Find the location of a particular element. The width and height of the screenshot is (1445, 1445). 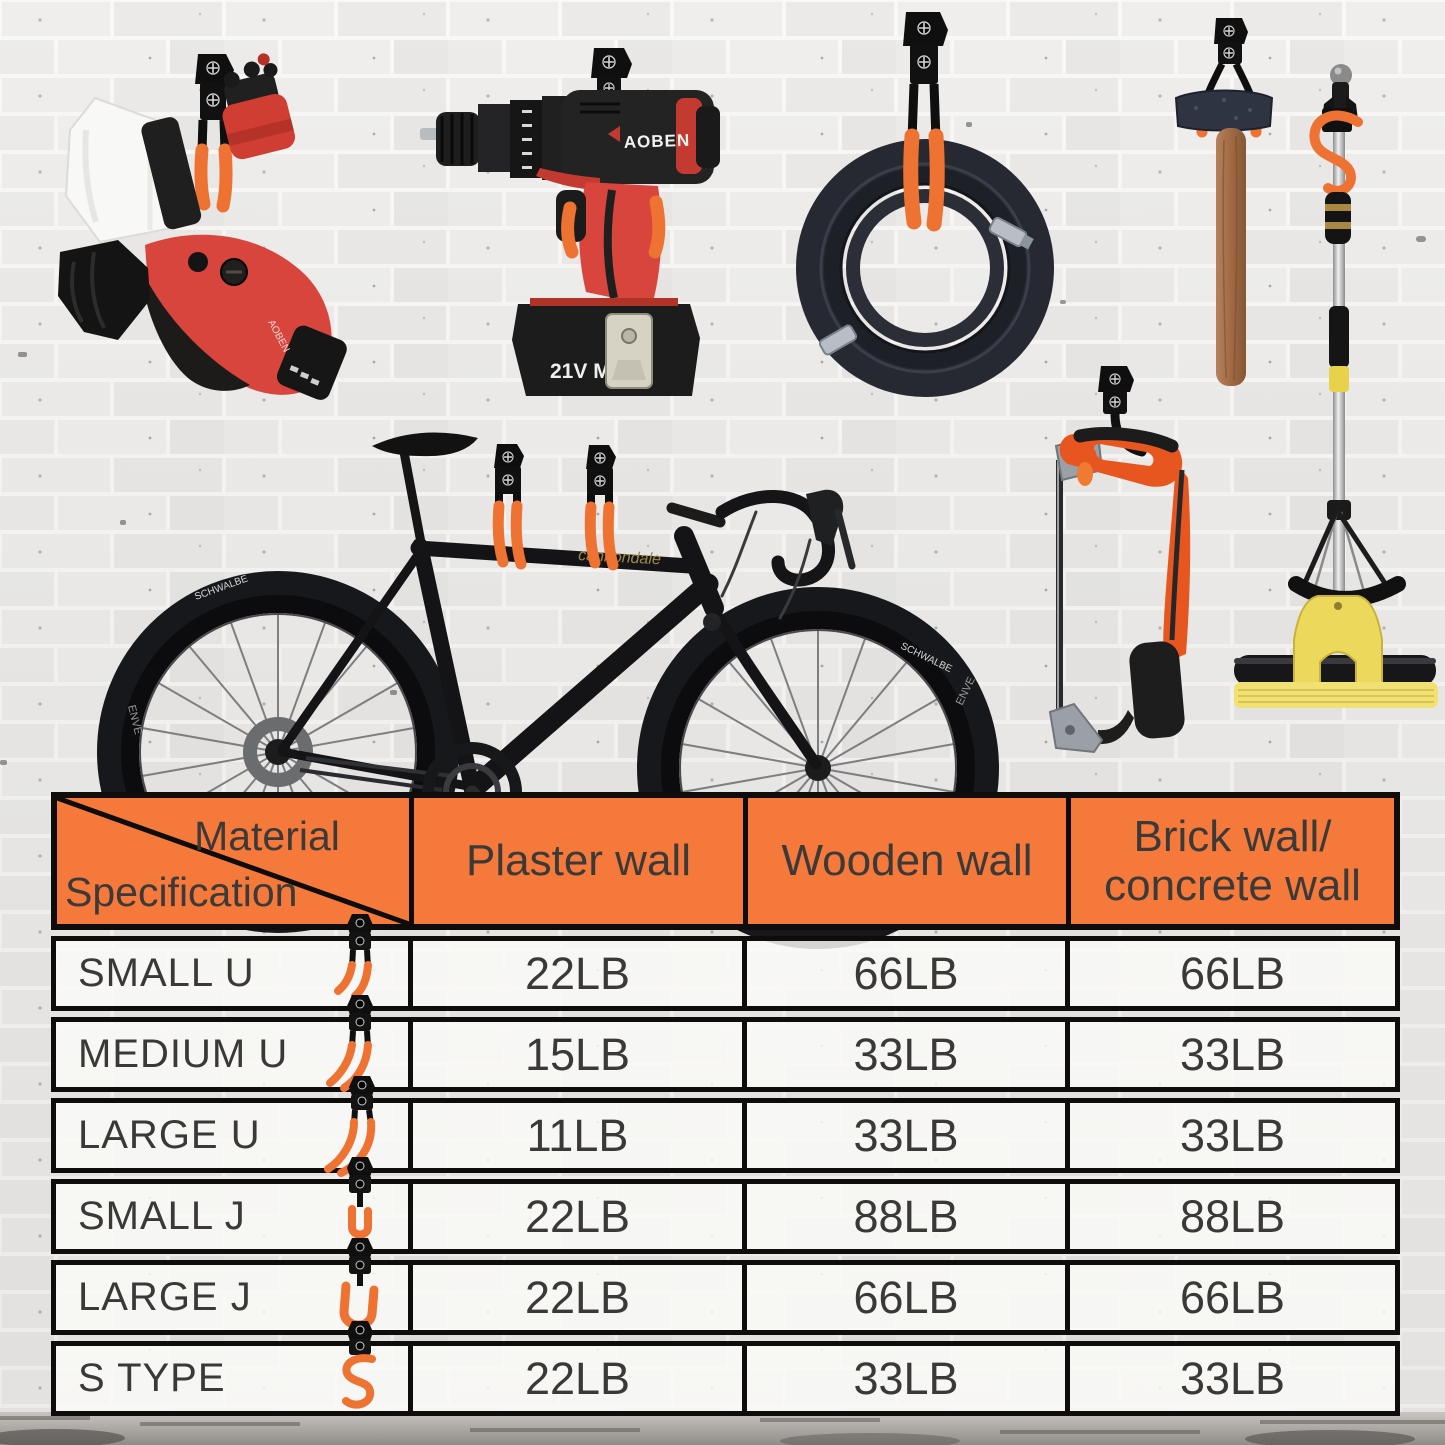

row-spec-label: LARGE J is located at coordinates (165, 1297).